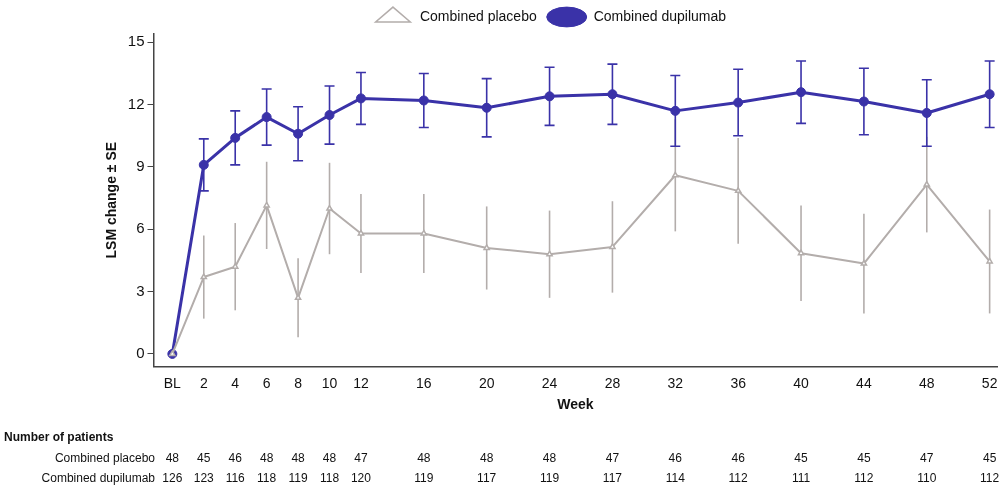  What do you see at coordinates (486, 382) in the screenshot?
I see `x-tick-label: 20` at bounding box center [486, 382].